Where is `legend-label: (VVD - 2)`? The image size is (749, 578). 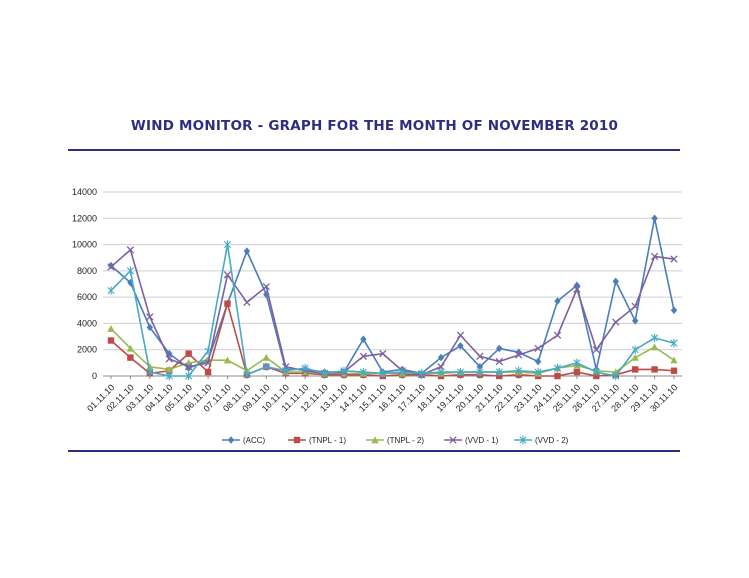
legend-label: (VVD - 2) is located at coordinates (552, 440).